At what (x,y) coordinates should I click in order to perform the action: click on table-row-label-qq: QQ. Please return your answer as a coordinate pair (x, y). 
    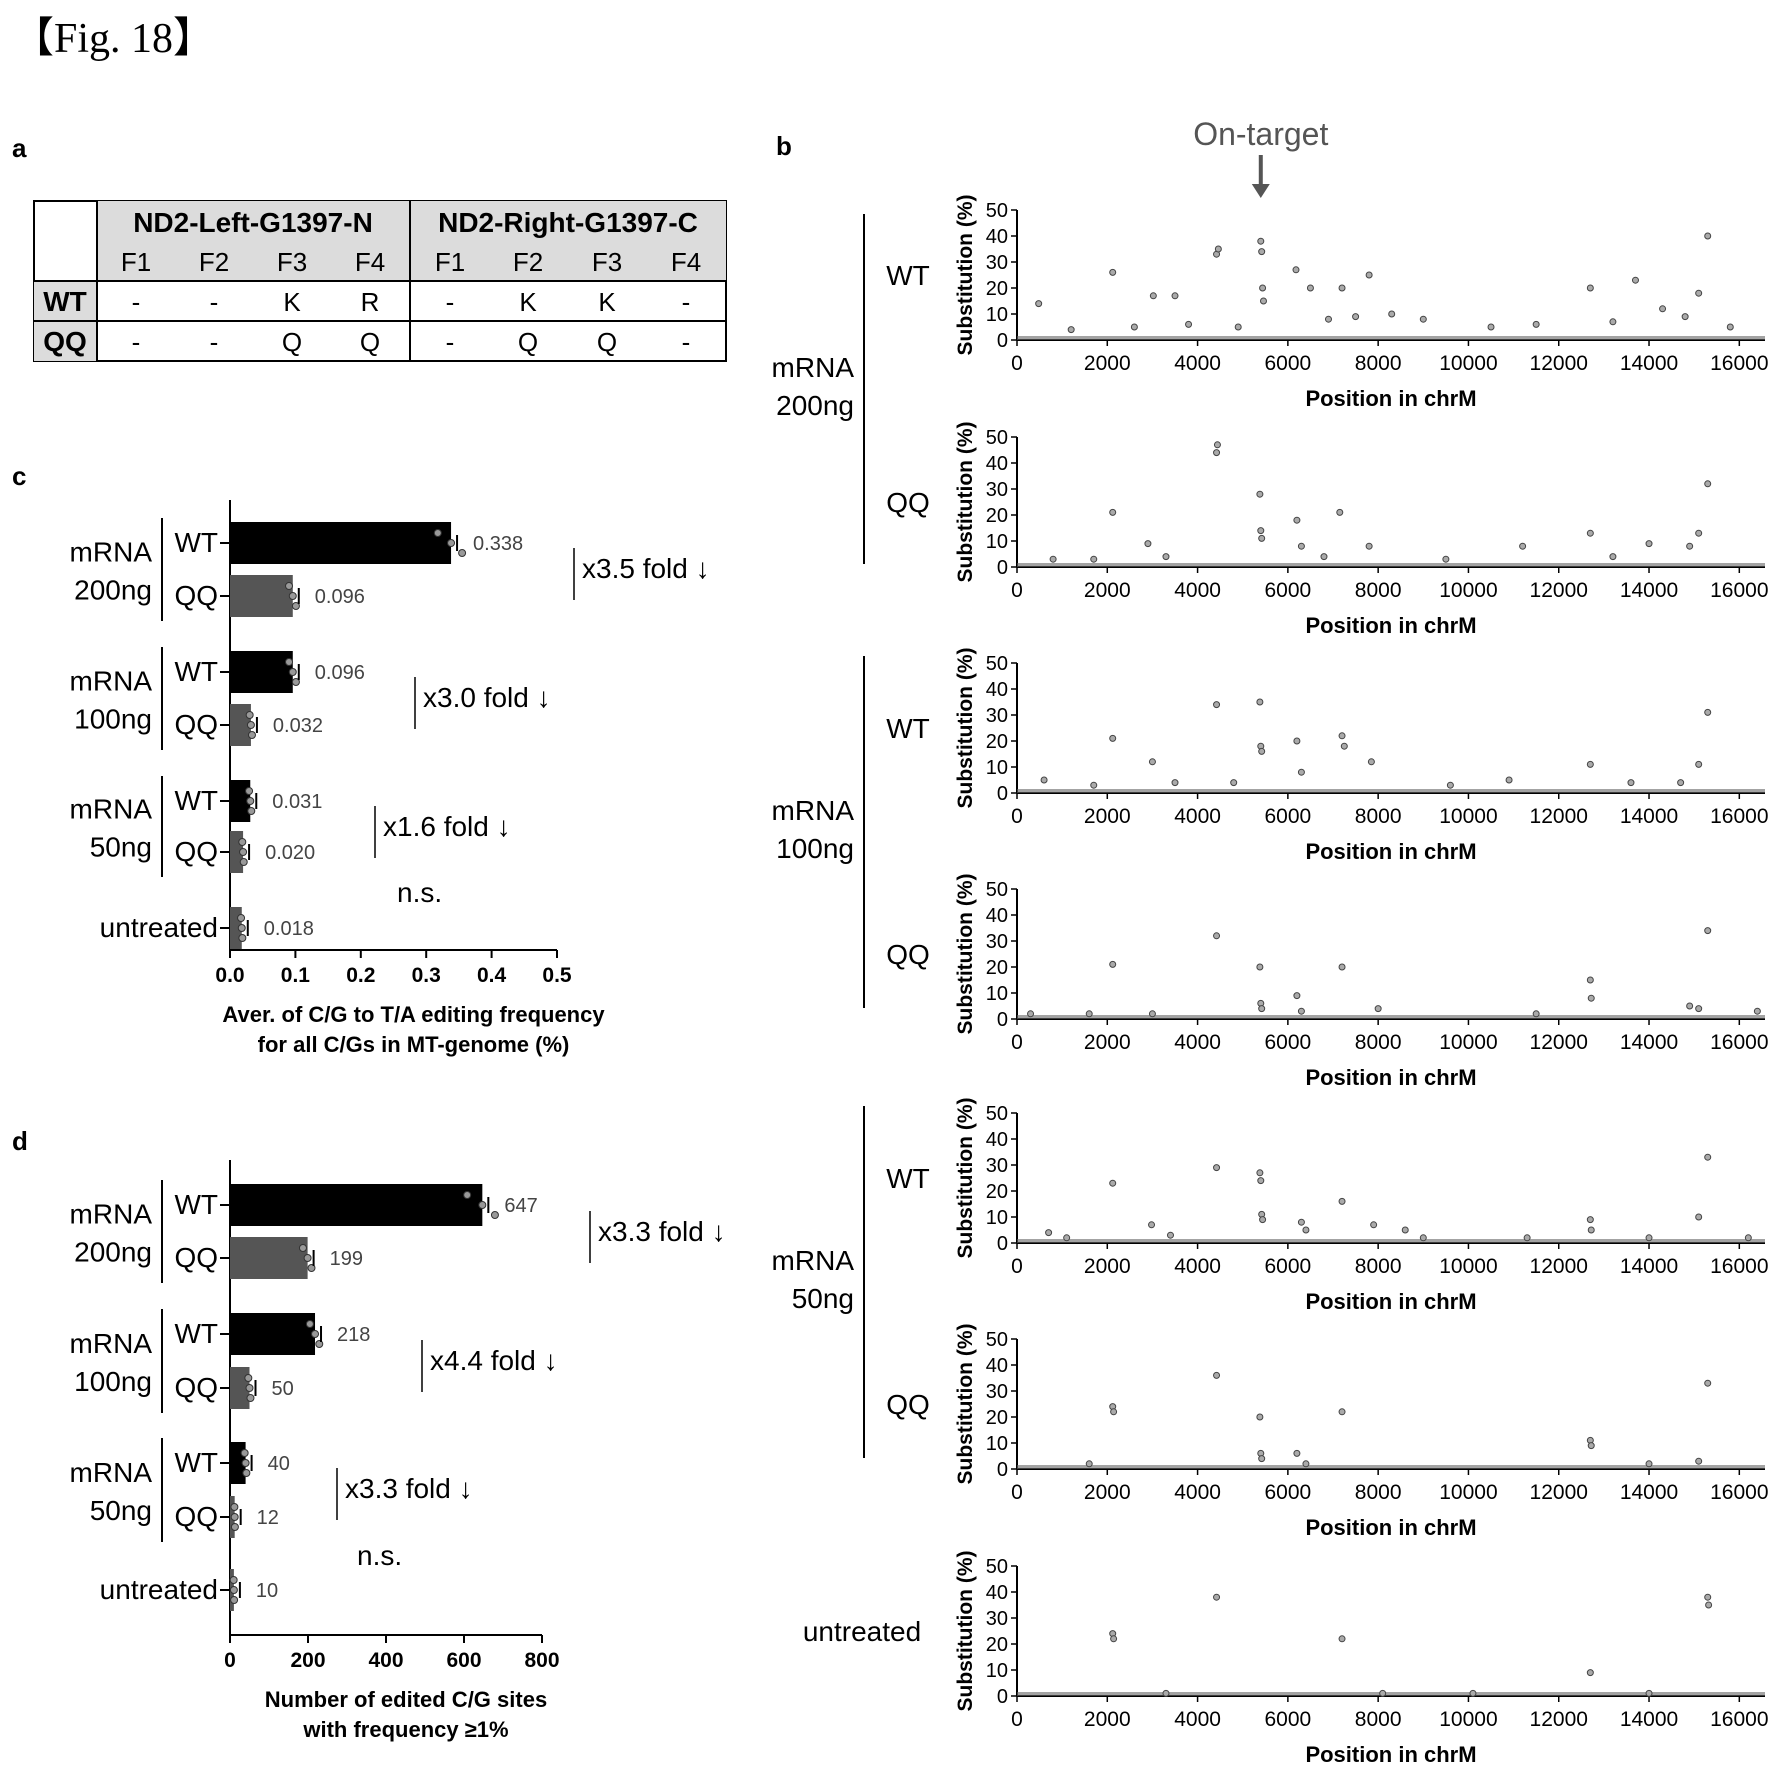
    Looking at the image, I should click on (65, 341).